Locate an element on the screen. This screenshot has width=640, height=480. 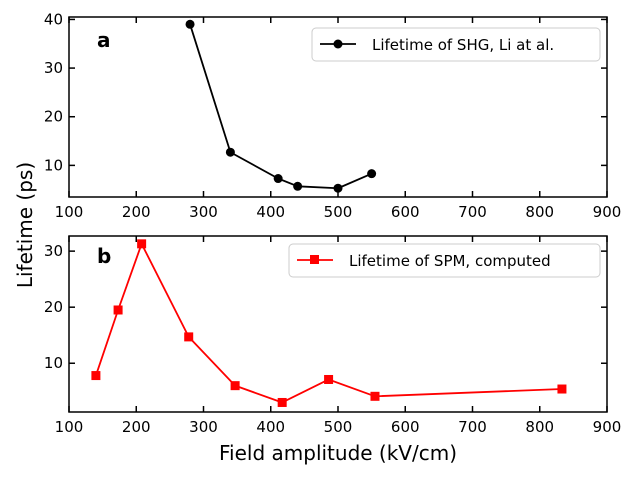
legend-b-text: Lifetime of SPM, computed is located at coordinates (450, 261).